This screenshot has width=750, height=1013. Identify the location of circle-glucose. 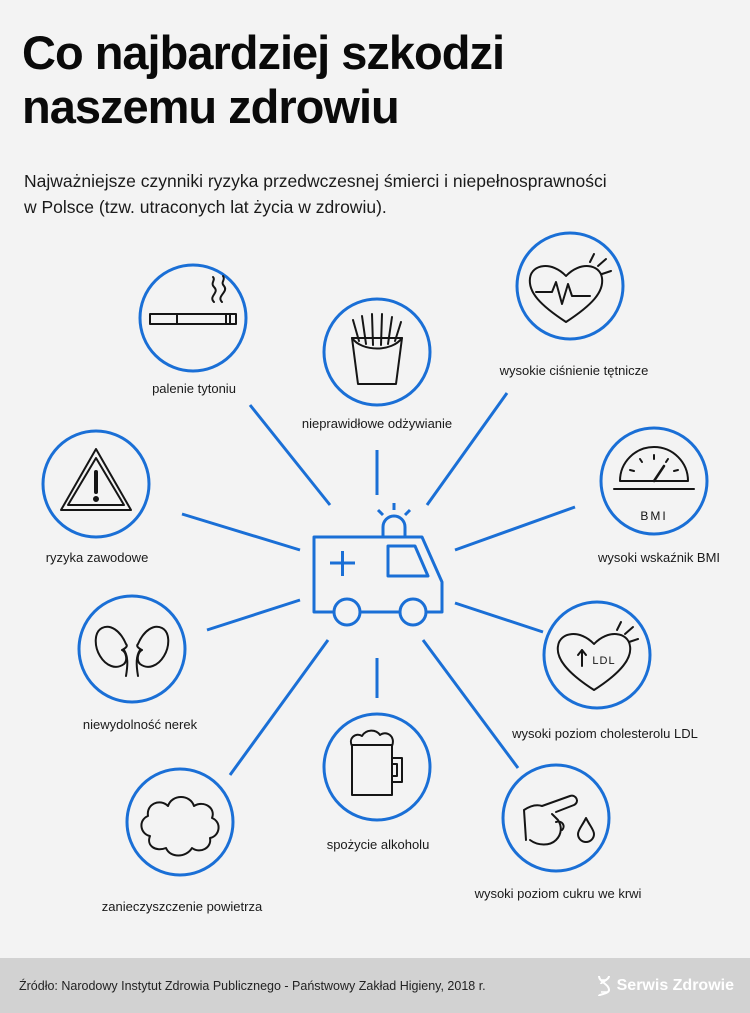
(556, 818).